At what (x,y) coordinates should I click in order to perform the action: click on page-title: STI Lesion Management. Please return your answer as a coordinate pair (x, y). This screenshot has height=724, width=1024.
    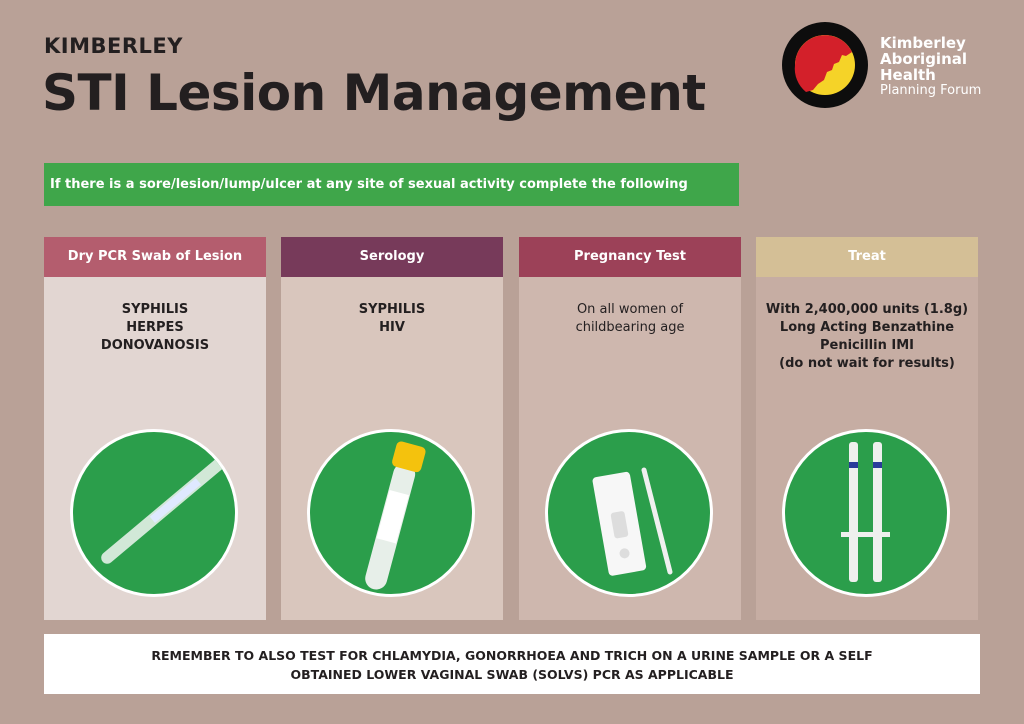
    Looking at the image, I should click on (374, 93).